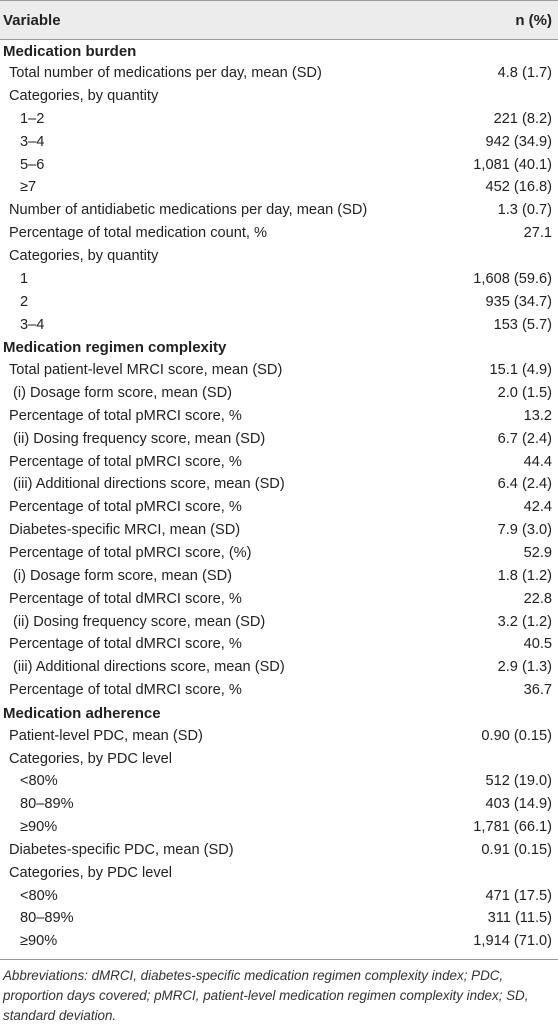  I want to click on row-value: 942 (34.9), so click(518, 141).